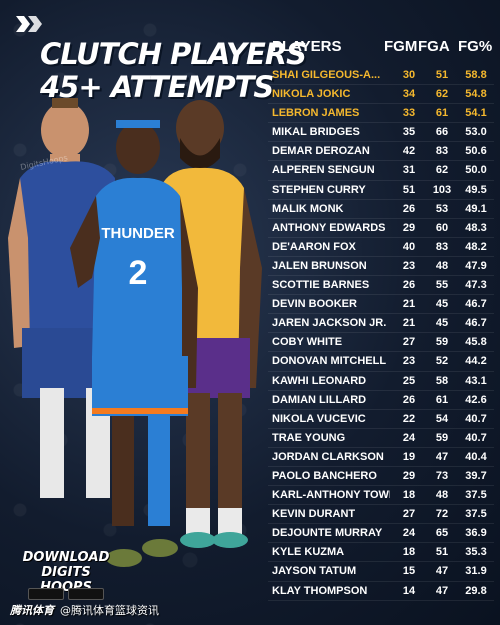  What do you see at coordinates (381, 114) in the screenshot?
I see `table-row: LEBRON JAMES 33 61 54.1` at bounding box center [381, 114].